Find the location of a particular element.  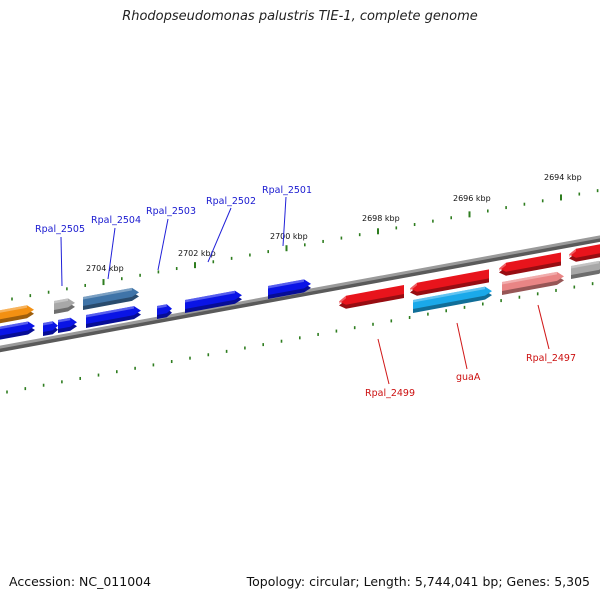

gene-rpal-2503-highlight is located at coordinates (110, 312).